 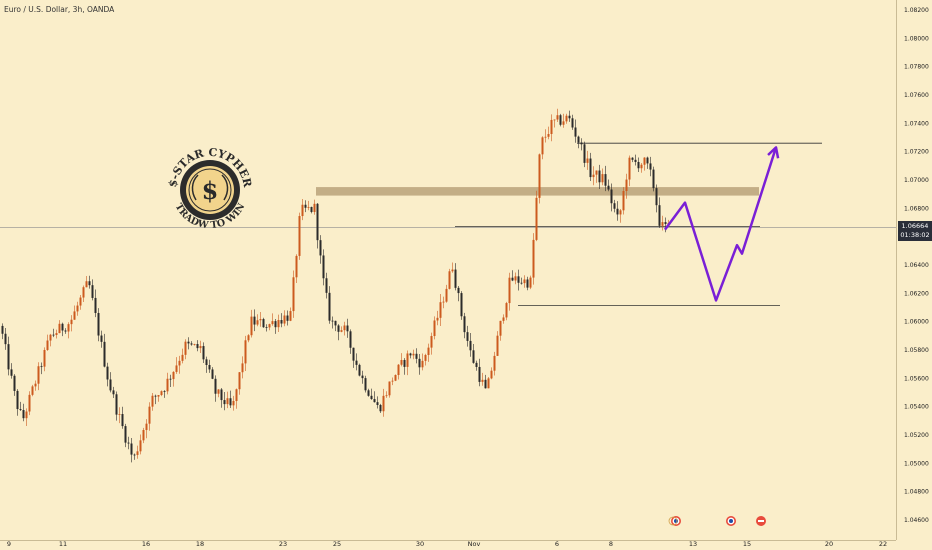 What do you see at coordinates (420, 544) in the screenshot?
I see `x-tick-label: 30` at bounding box center [420, 544].